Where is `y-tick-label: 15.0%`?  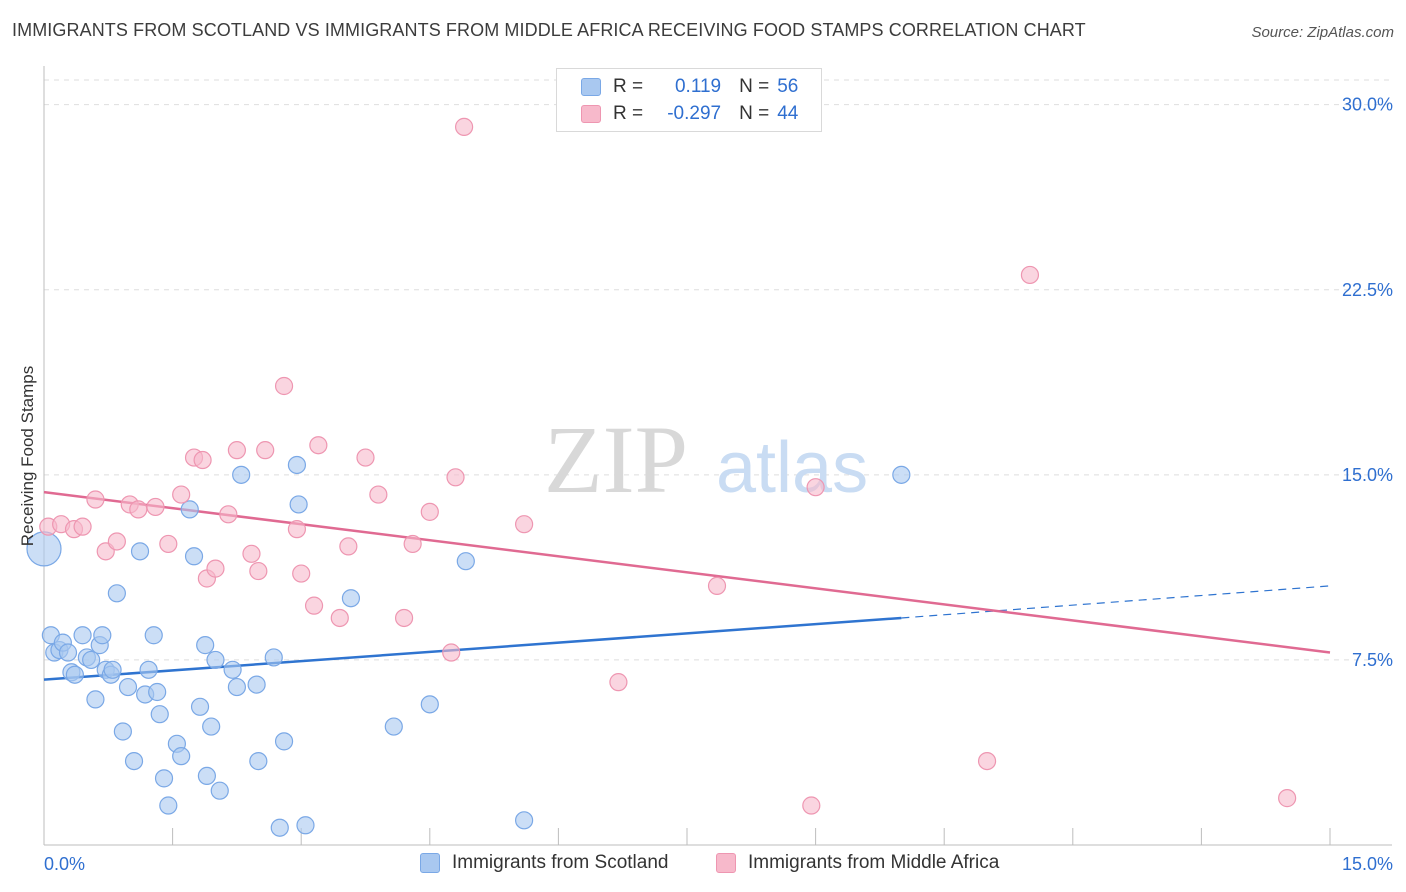
y-tick-label: 15.0% is located at coordinates (1367, 475).